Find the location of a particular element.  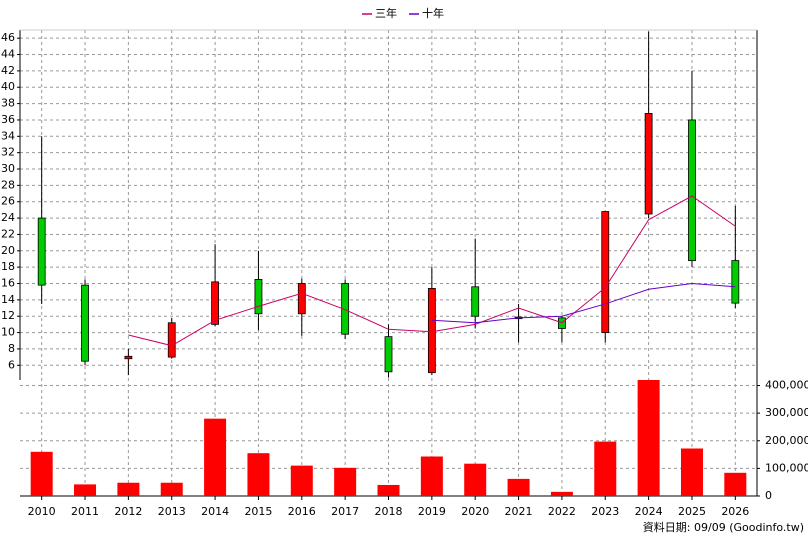

y-tick-label: 20 is located at coordinates (8, 250).